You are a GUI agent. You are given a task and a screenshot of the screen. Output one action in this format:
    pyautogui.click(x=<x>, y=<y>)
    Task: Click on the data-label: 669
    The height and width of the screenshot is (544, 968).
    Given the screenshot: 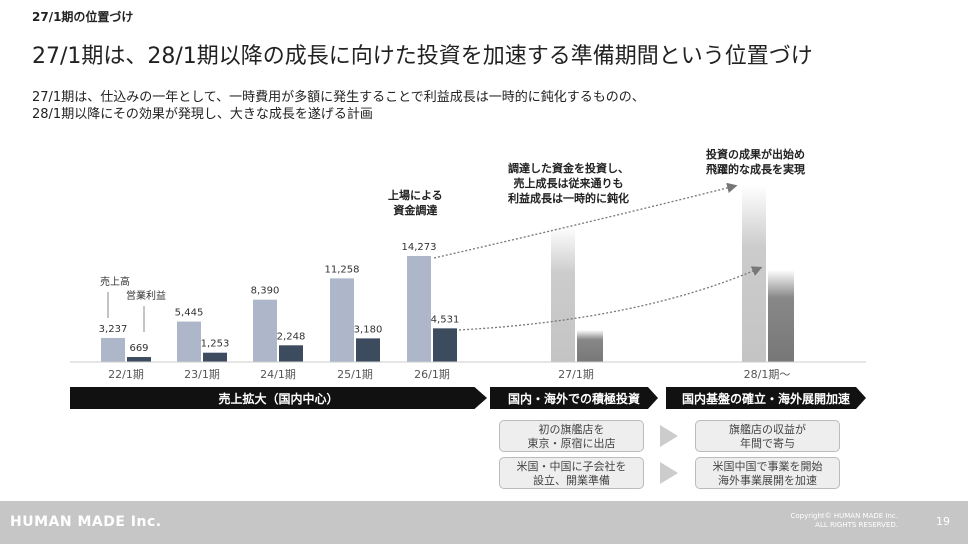 What is the action you would take?
    pyautogui.click(x=138, y=348)
    